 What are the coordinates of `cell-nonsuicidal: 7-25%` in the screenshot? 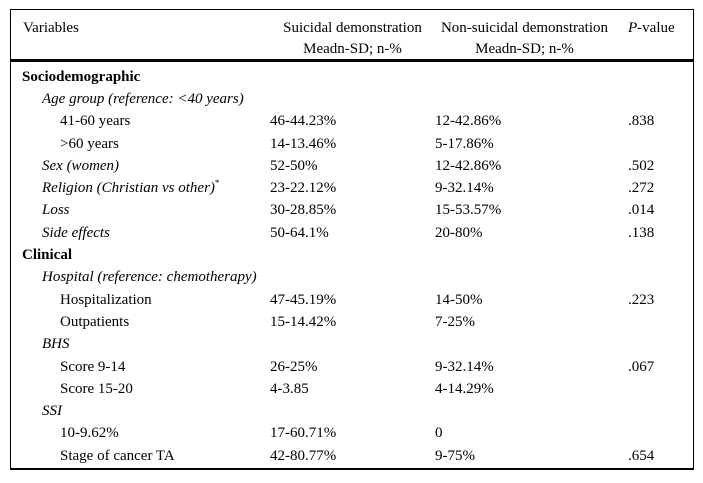 It's located at (455, 321).